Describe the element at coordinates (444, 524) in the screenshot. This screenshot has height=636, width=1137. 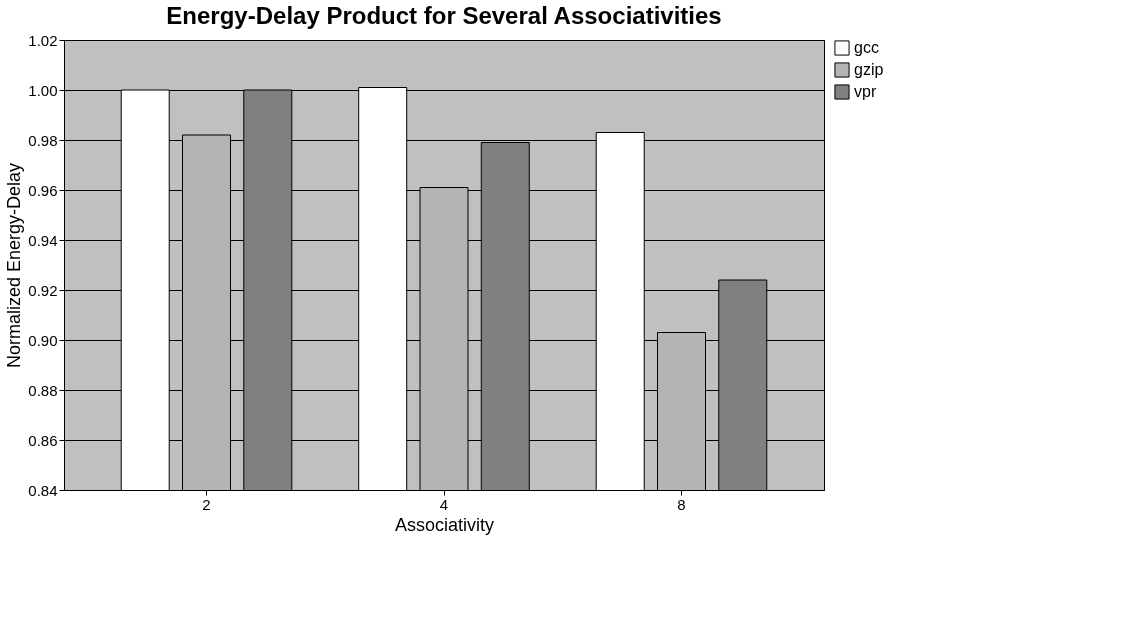
I see `x-axis-title: Associativity` at that location.